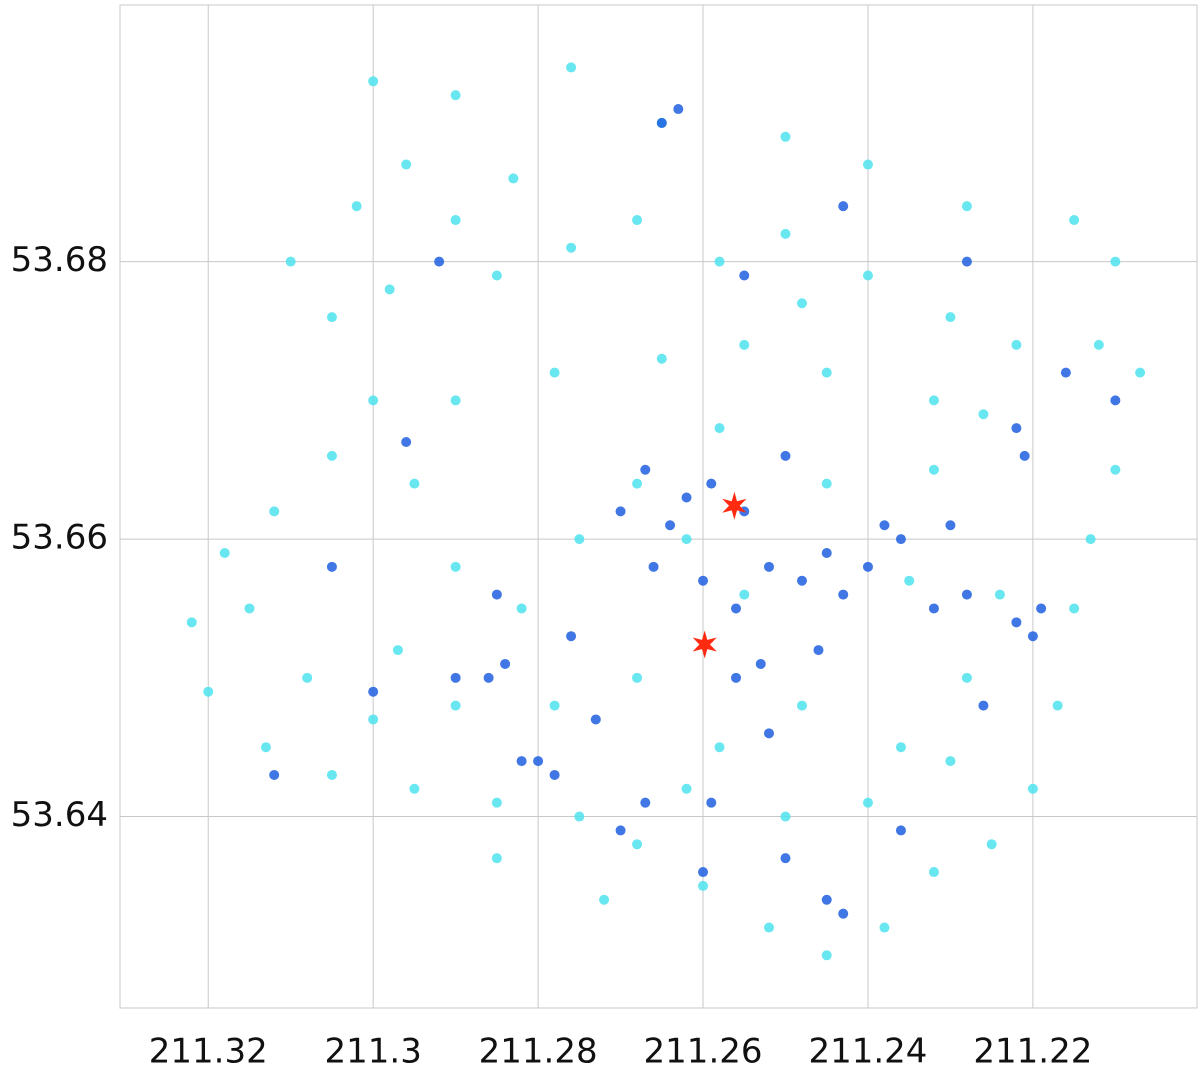 Image resolution: width=1200 pixels, height=1076 pixels. What do you see at coordinates (59, 538) in the screenshot?
I see `y-tick-label: 53.66` at bounding box center [59, 538].